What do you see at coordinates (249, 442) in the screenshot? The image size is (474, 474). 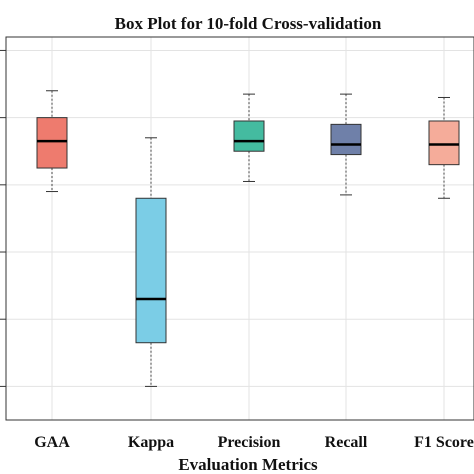 I see `x-tick-label: Precision` at bounding box center [249, 442].